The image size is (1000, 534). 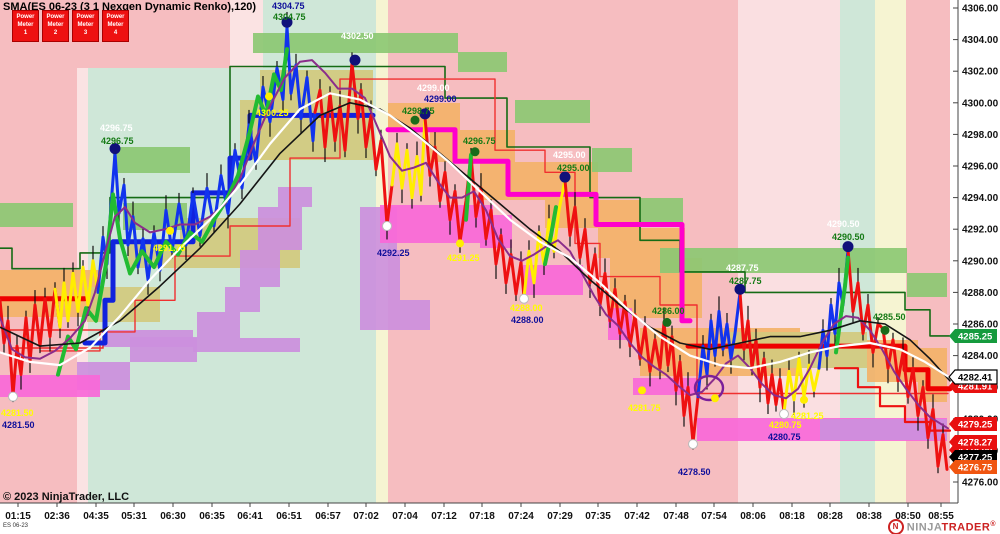 What do you see at coordinates (598, 516) in the screenshot?
I see `time-tick-label: 07:35` at bounding box center [598, 516].